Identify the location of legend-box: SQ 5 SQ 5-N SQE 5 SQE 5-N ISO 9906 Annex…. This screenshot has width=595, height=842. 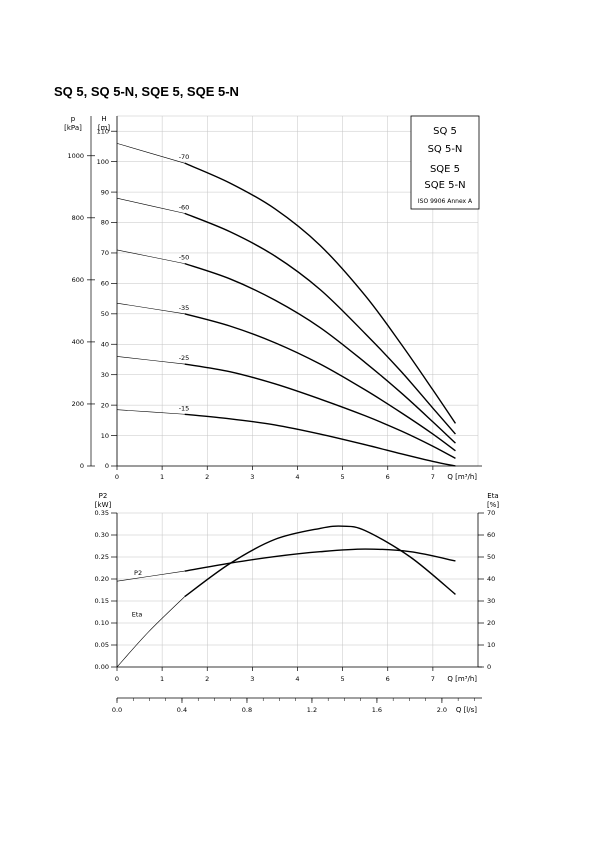
(445, 162).